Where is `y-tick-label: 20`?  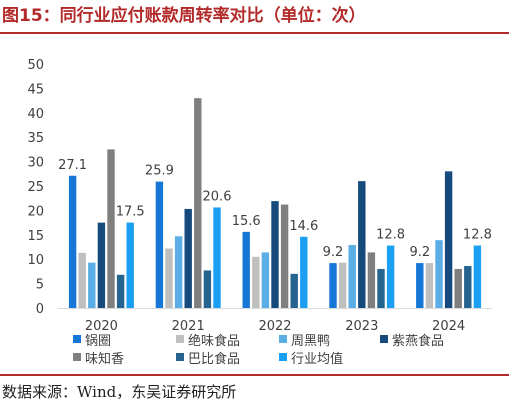 y-tick-label: 20 is located at coordinates (35, 211).